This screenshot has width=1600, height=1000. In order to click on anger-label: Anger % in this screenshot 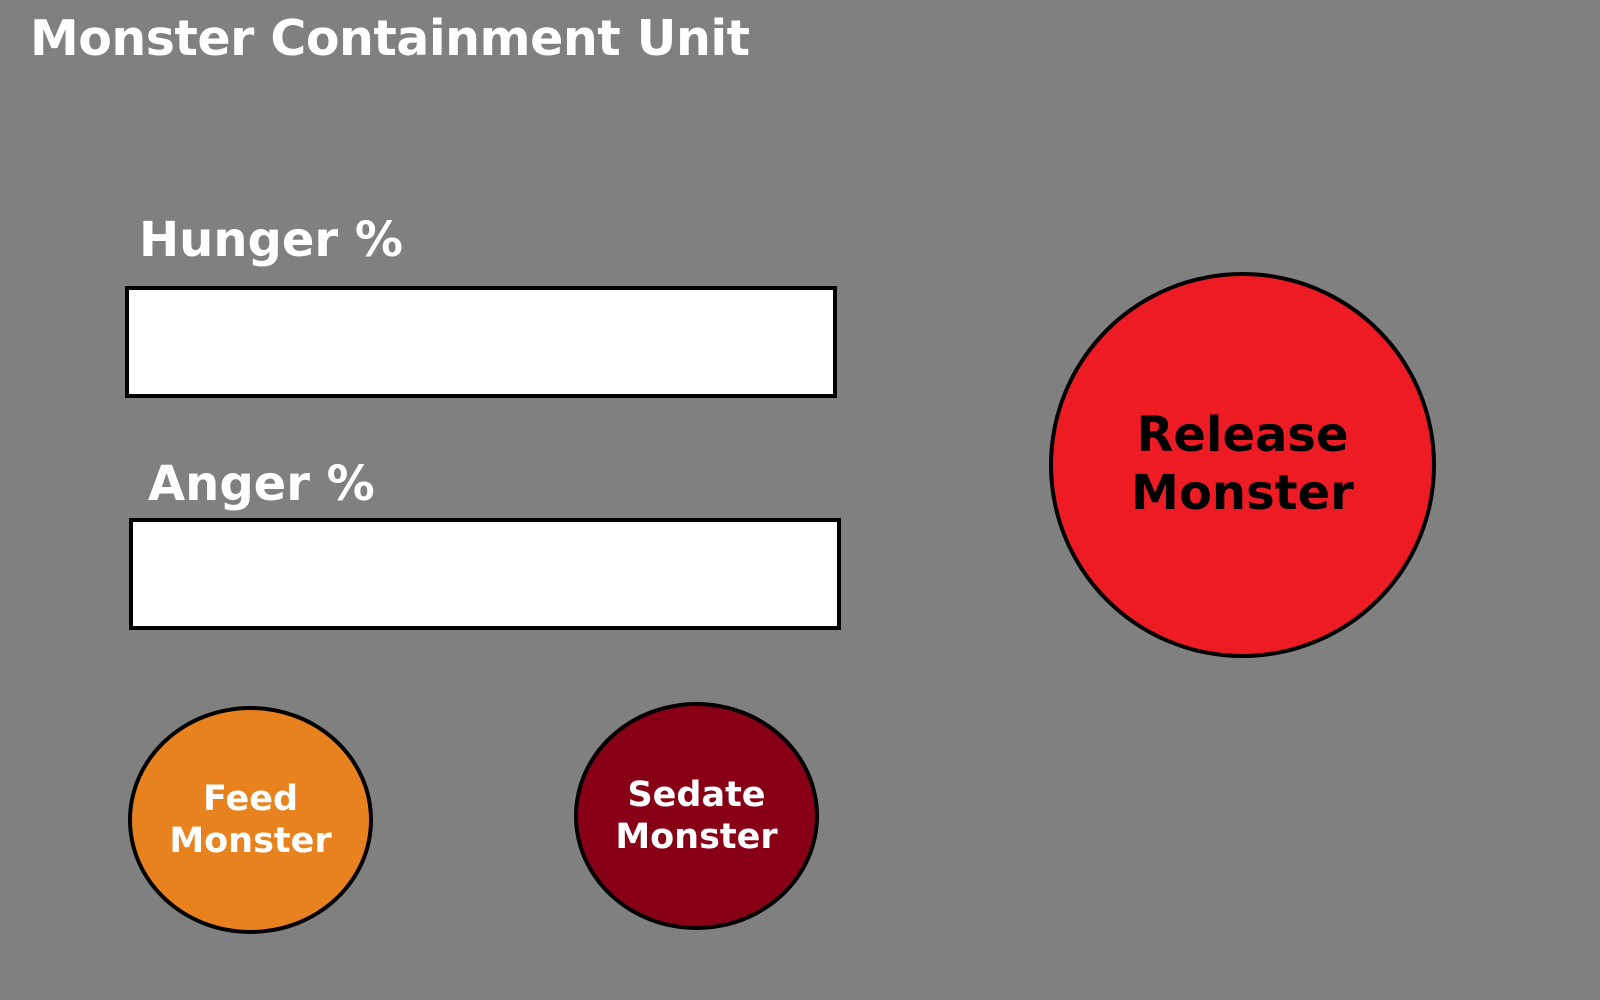, I will do `click(261, 484)`.